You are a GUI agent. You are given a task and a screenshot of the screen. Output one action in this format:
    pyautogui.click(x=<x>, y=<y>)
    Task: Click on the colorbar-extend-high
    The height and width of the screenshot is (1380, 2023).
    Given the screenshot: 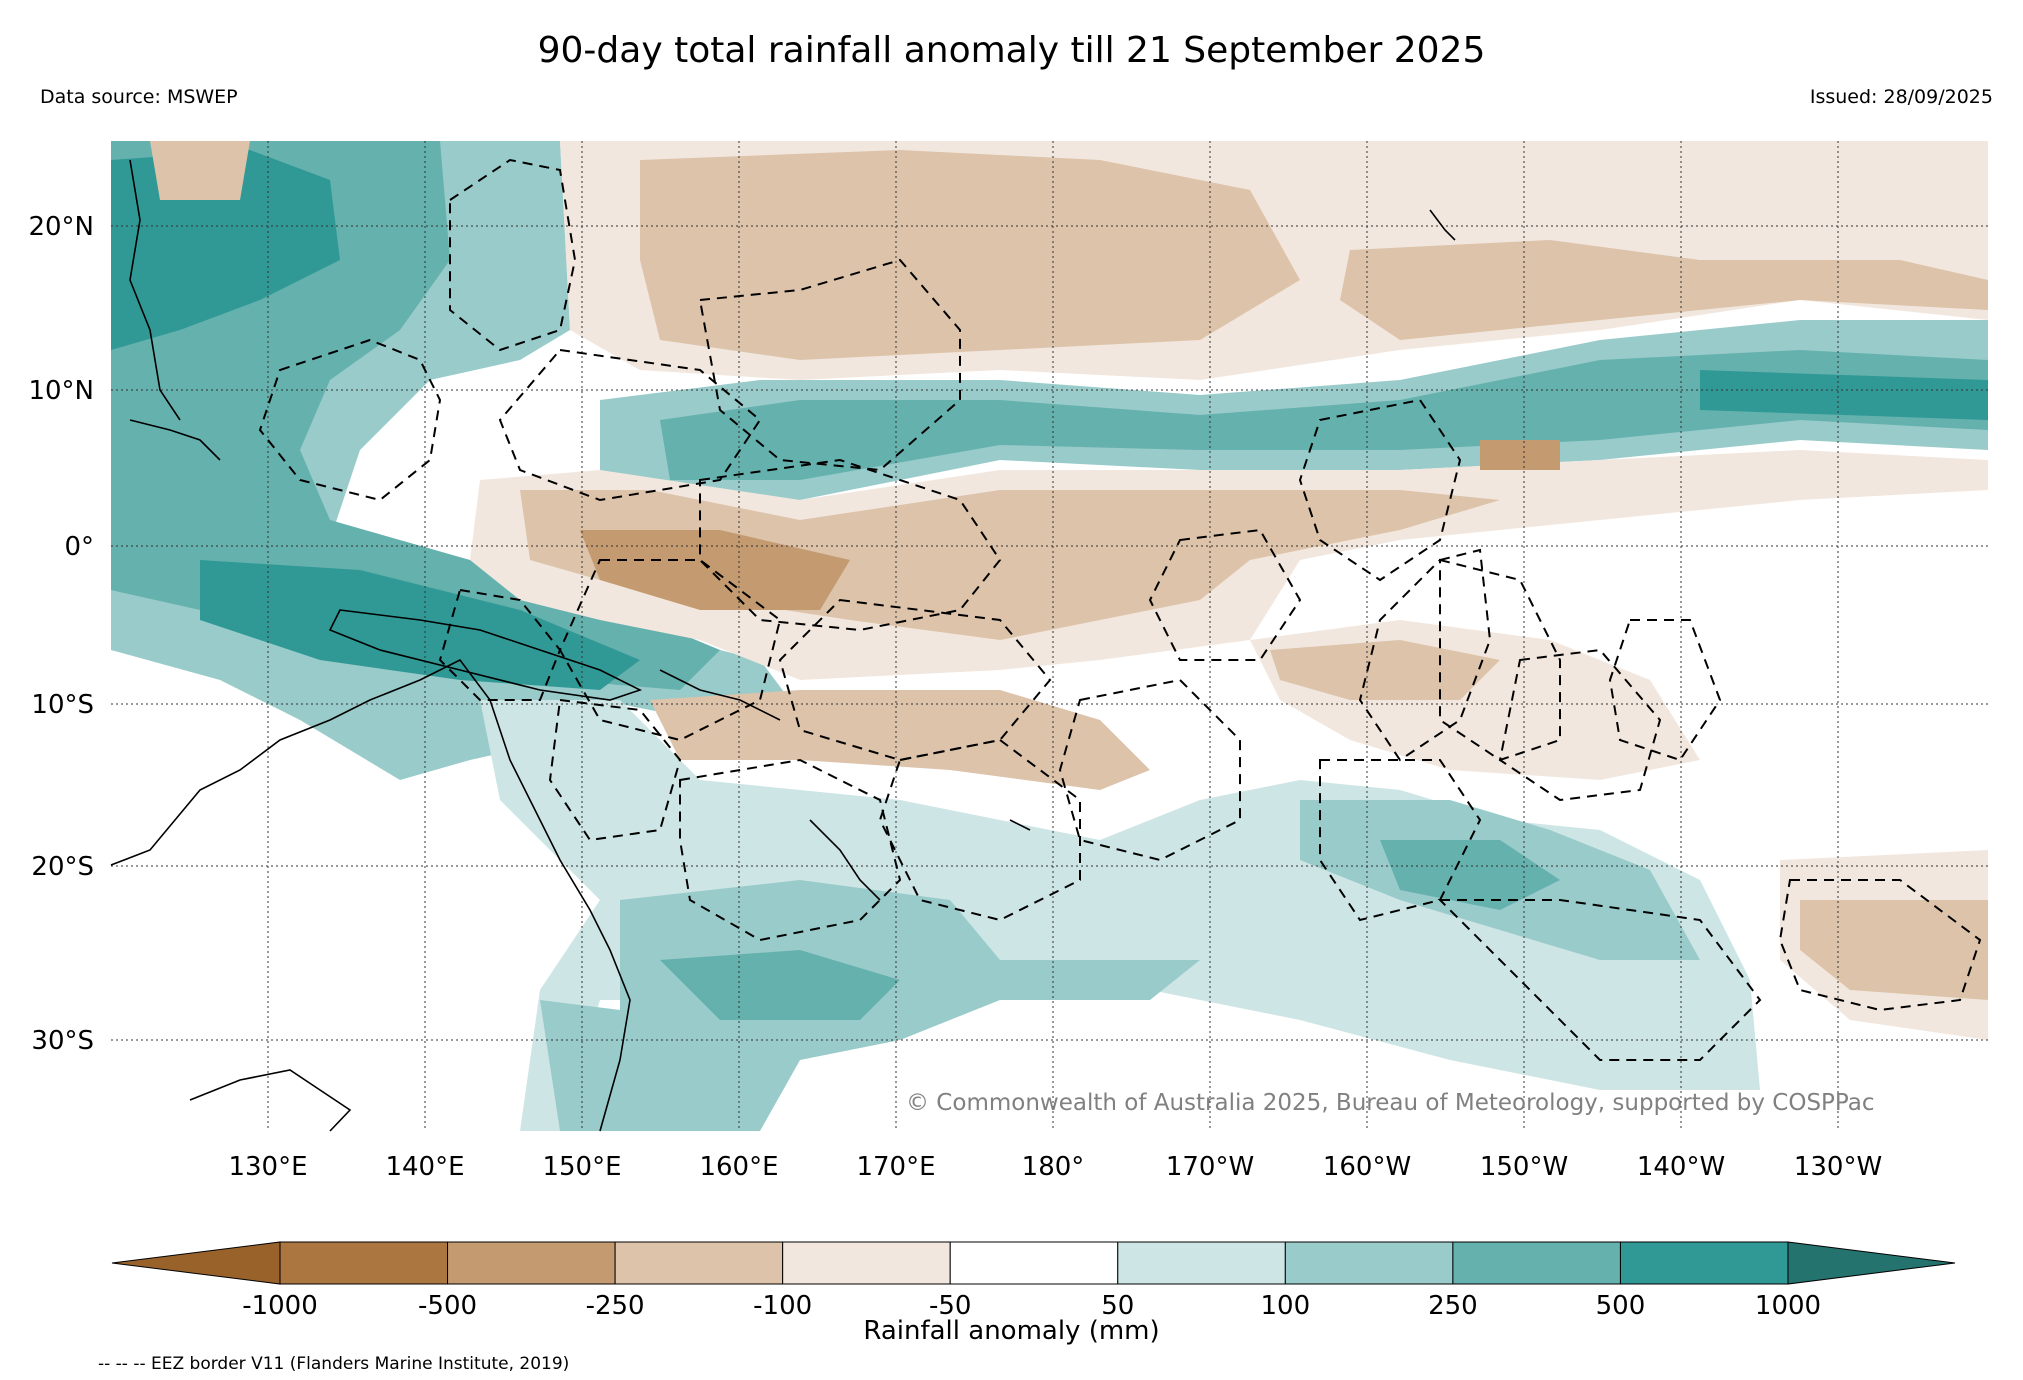 What is the action you would take?
    pyautogui.click(x=1871, y=1263)
    